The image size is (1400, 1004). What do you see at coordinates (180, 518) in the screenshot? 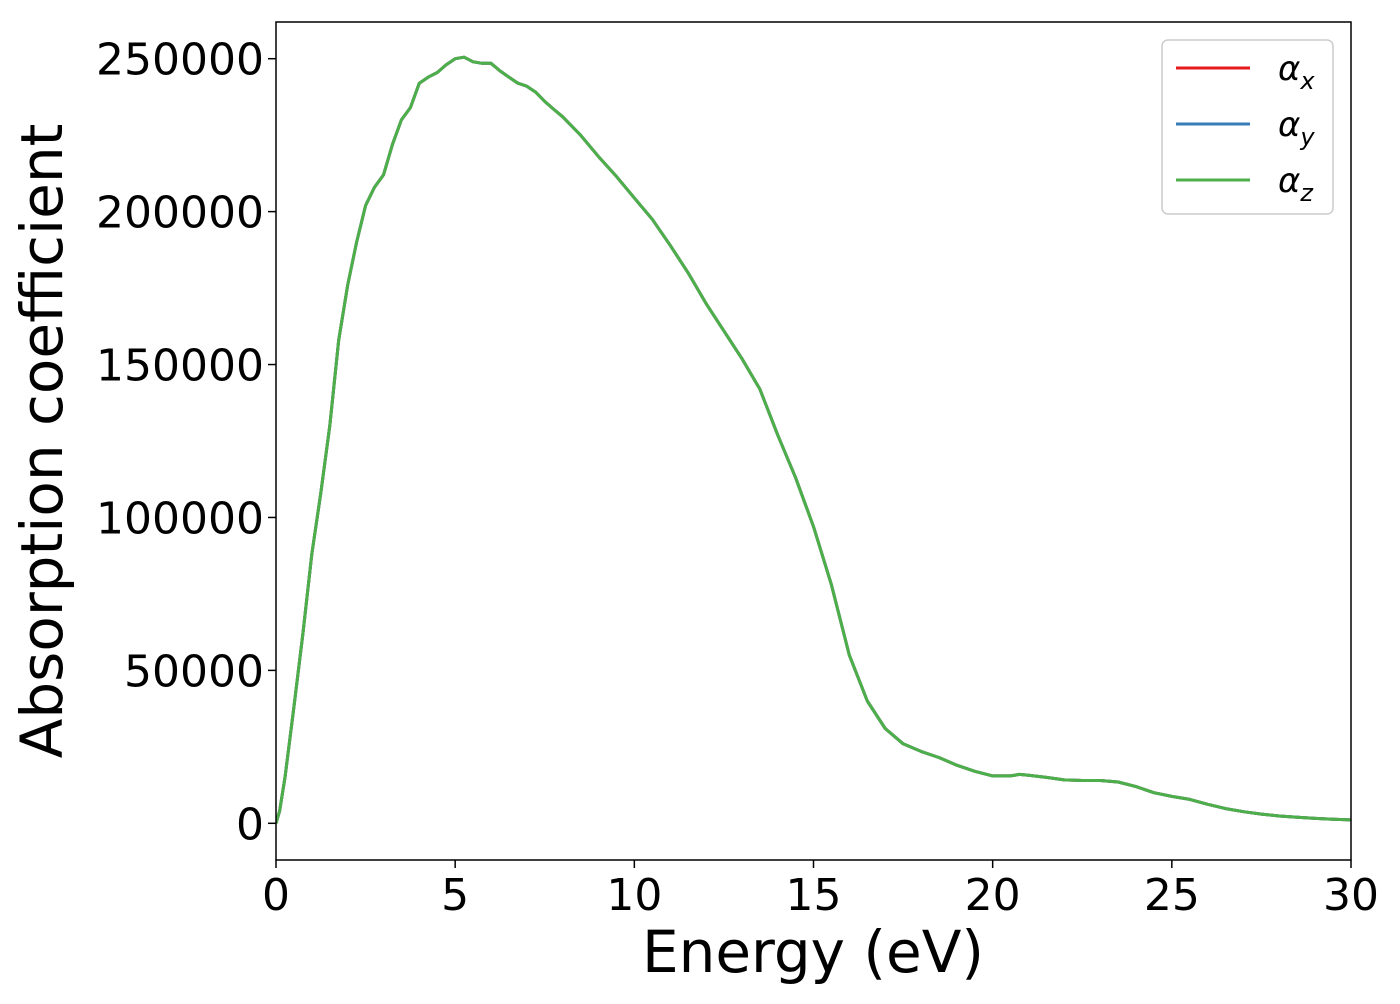
I see `y-tick-label: 100000` at bounding box center [180, 518].